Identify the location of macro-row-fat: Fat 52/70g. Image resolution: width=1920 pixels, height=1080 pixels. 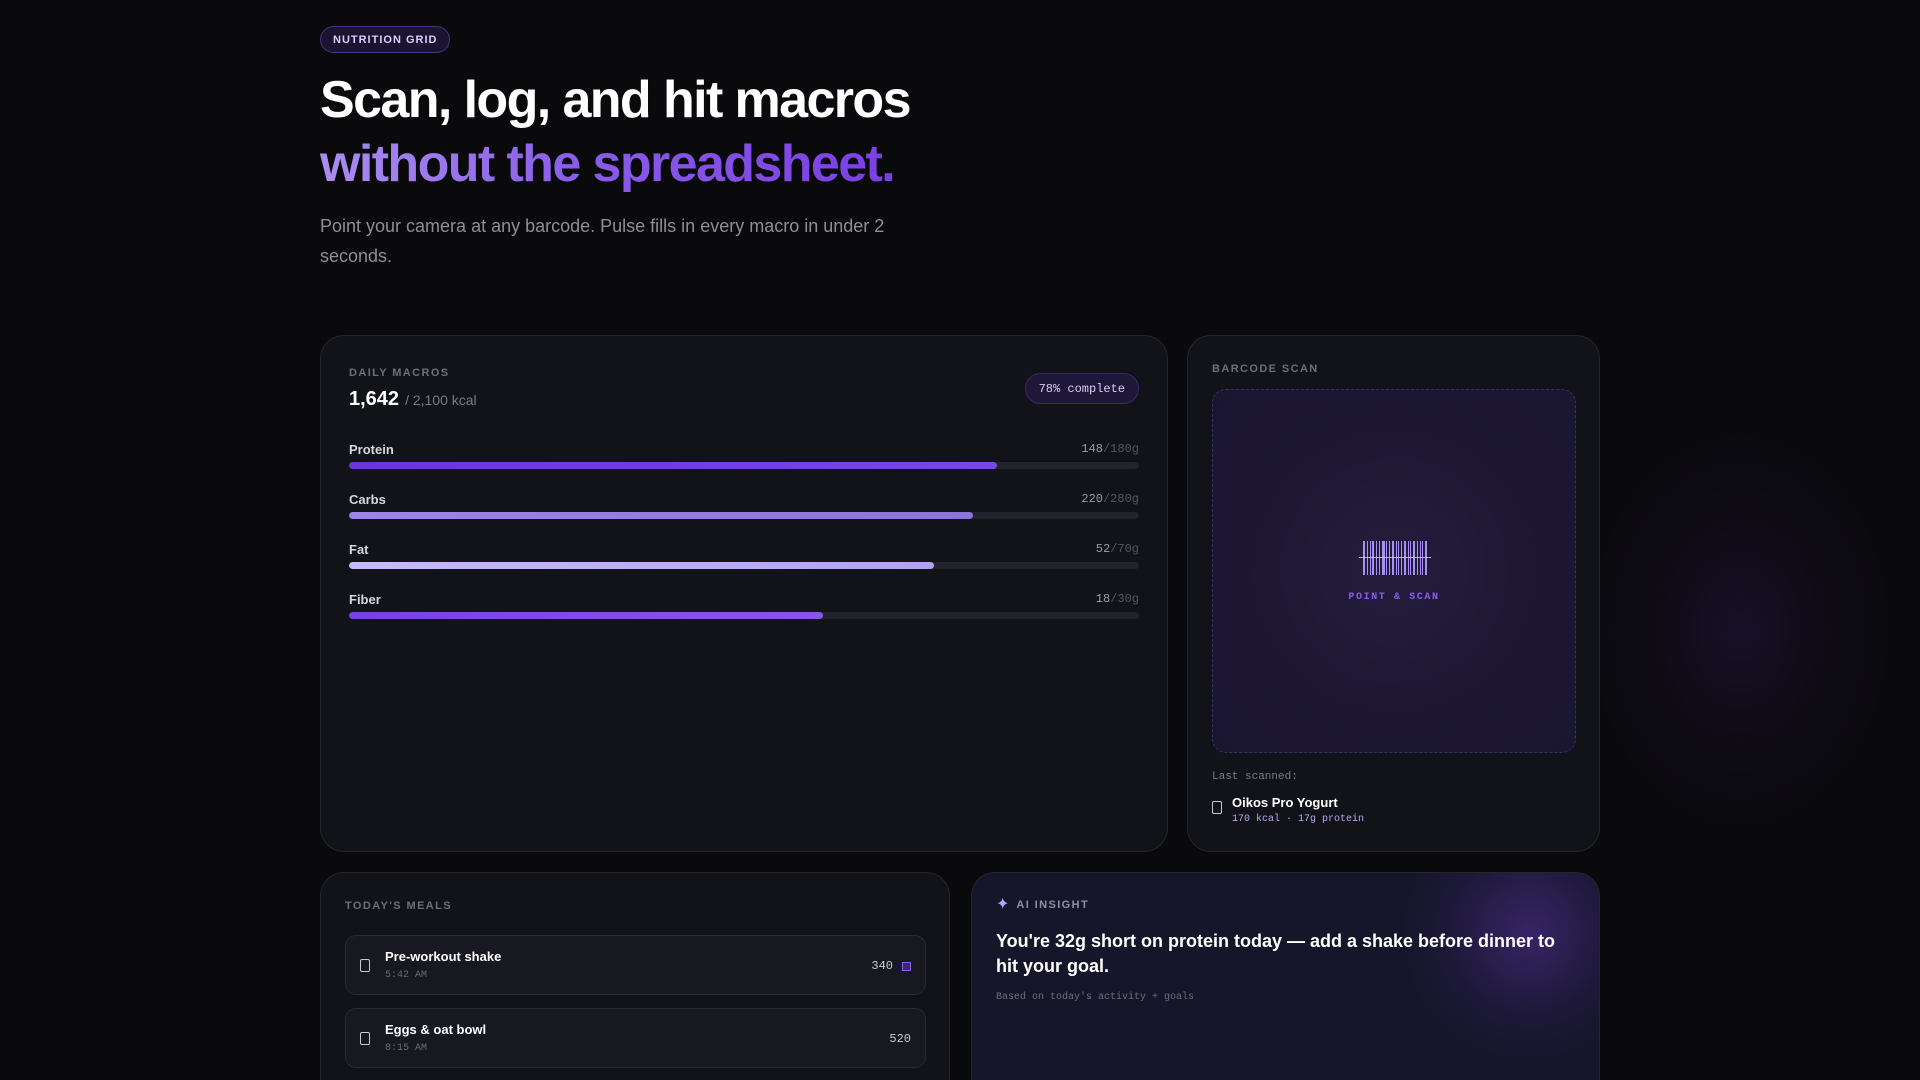
(744, 567).